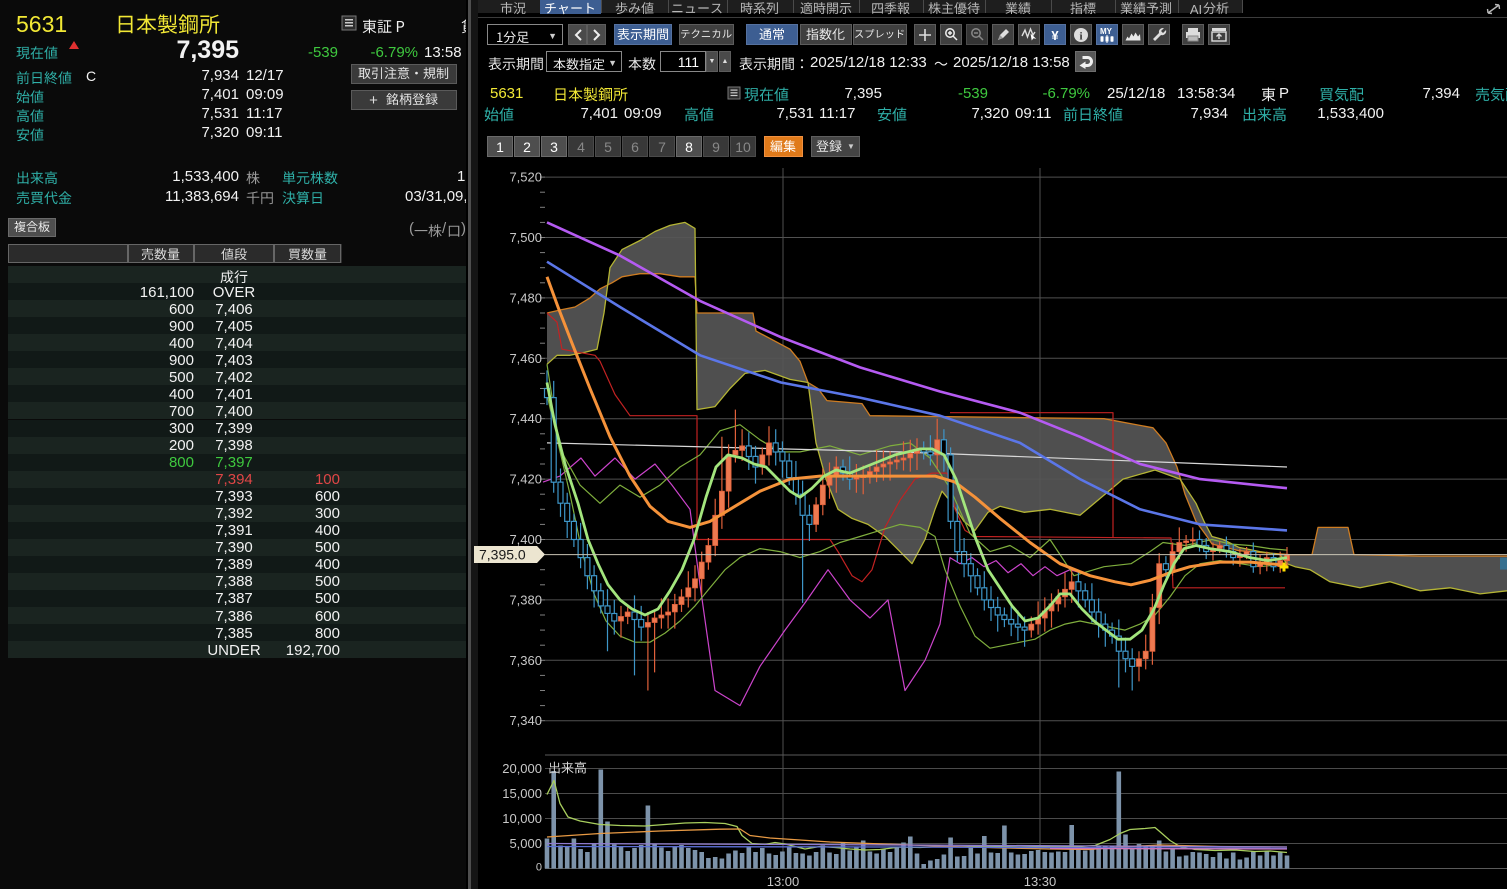 This screenshot has height=889, width=1507. I want to click on svg-text: i, so click(1080, 36).